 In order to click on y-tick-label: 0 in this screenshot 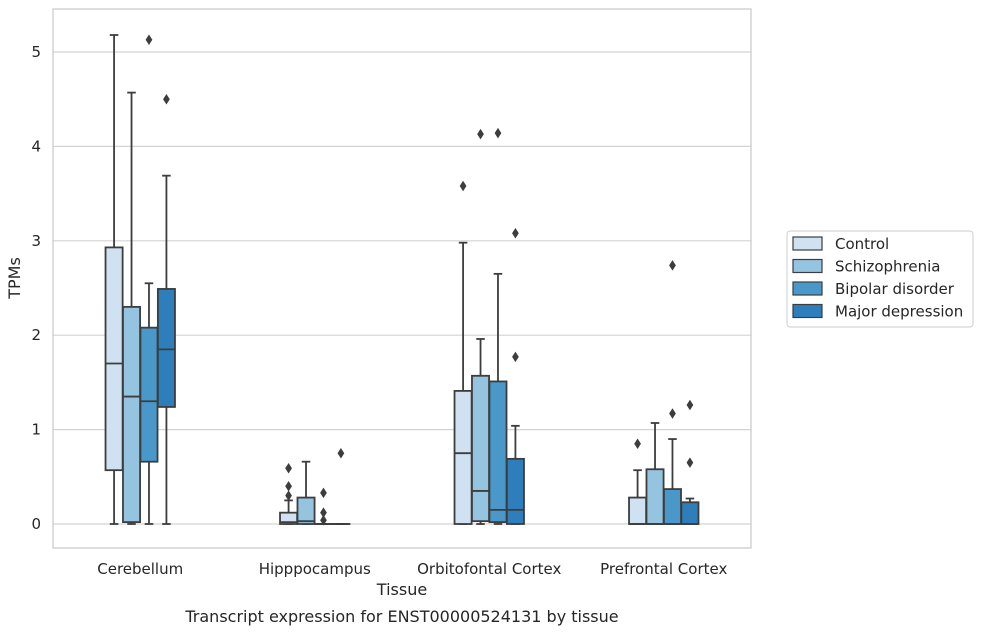, I will do `click(36, 524)`.